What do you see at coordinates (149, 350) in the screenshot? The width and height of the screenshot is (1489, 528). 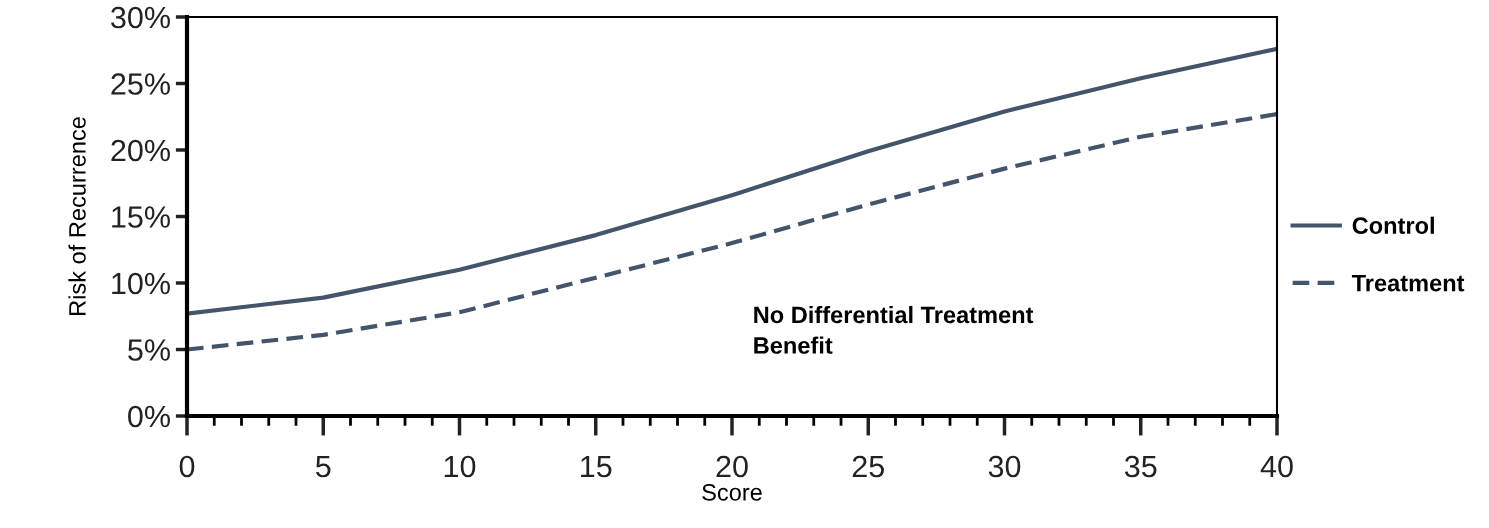 I see `y-tick-label: 5%` at bounding box center [149, 350].